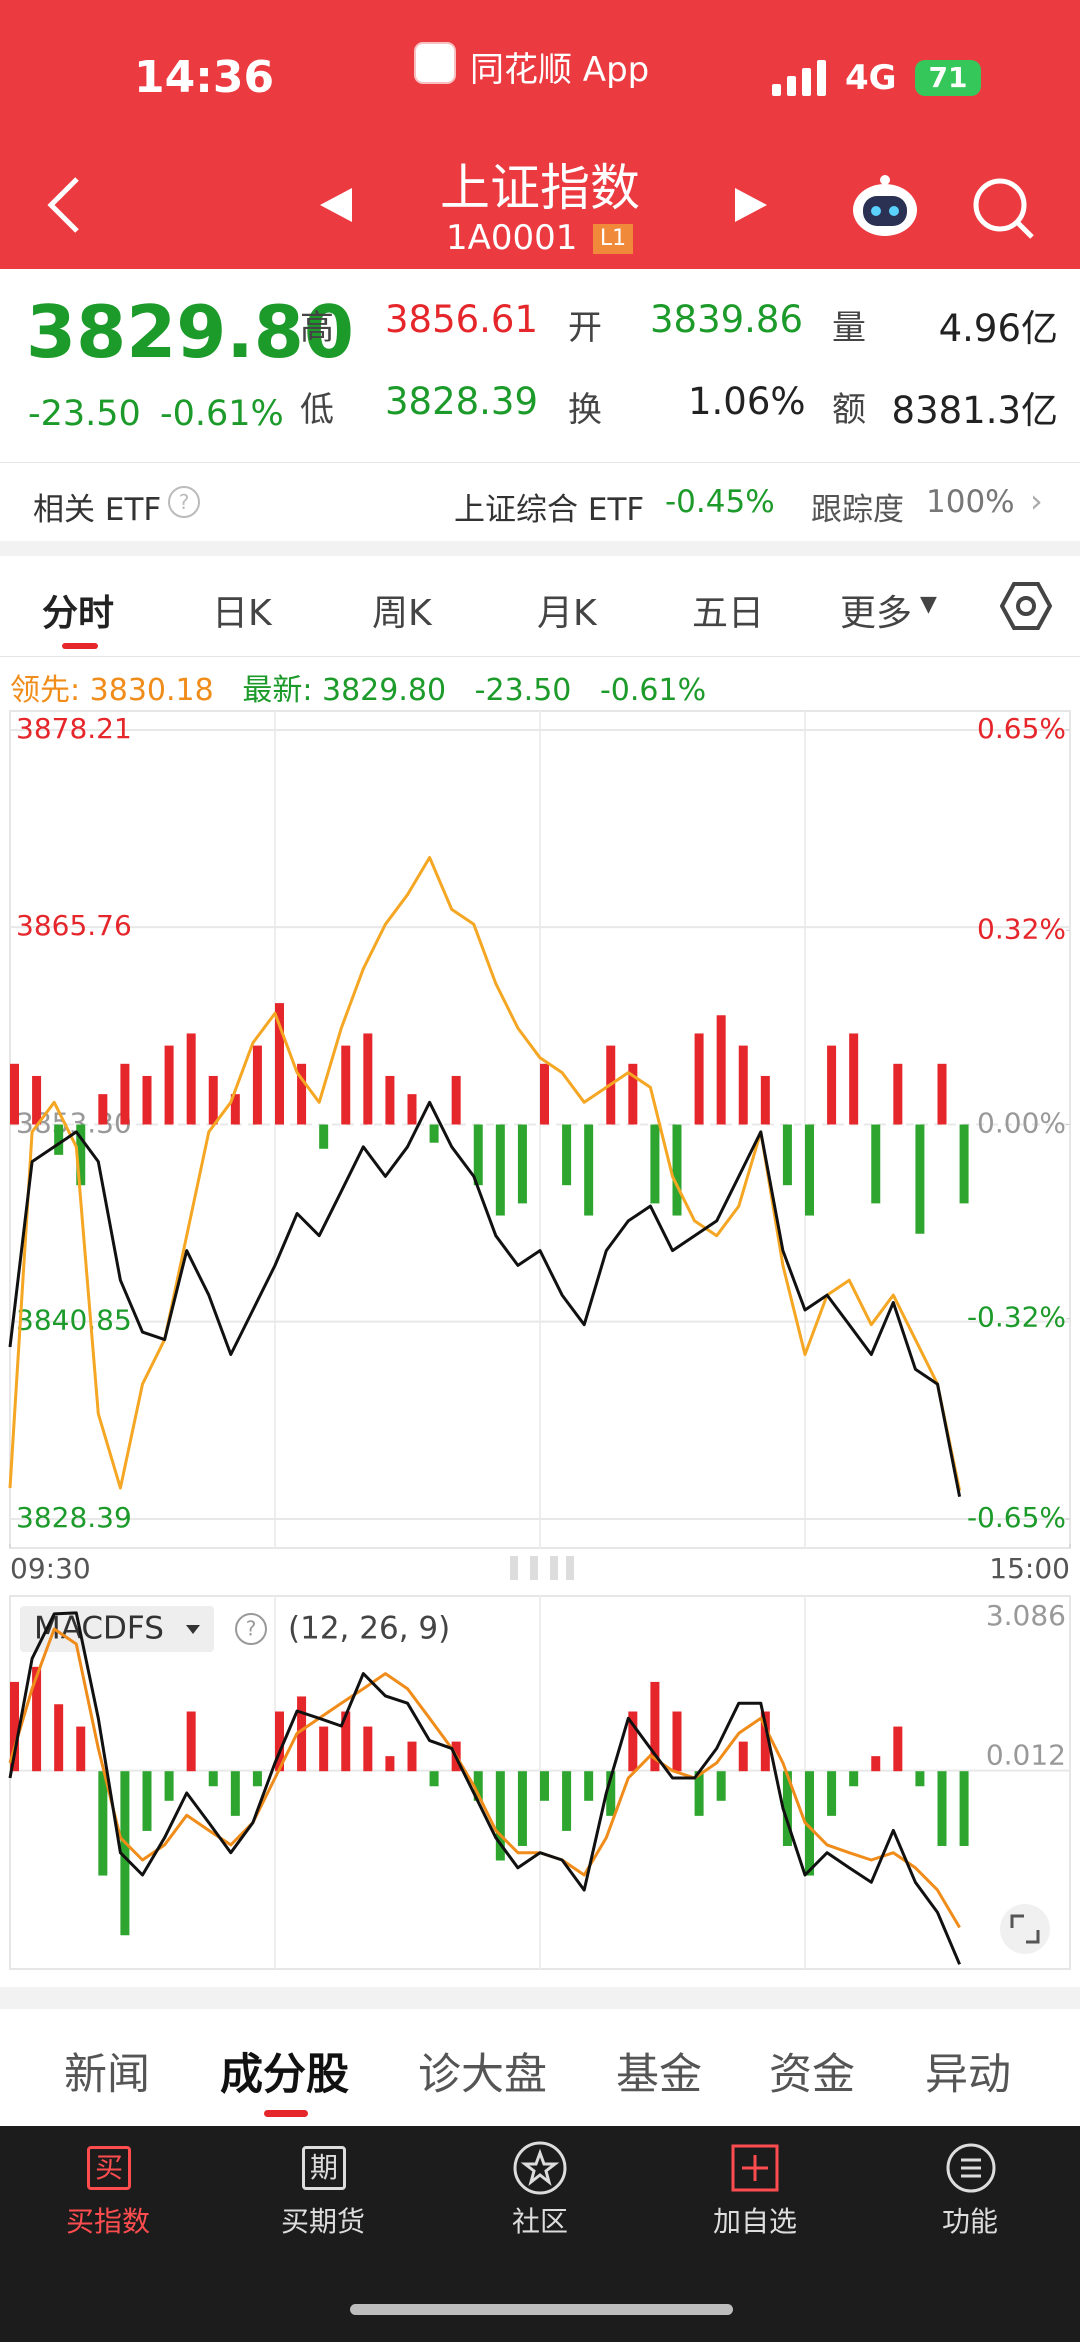 Image resolution: width=1080 pixels, height=2342 pixels. What do you see at coordinates (277, 690) in the screenshot?
I see `latest-label: 最新:` at bounding box center [277, 690].